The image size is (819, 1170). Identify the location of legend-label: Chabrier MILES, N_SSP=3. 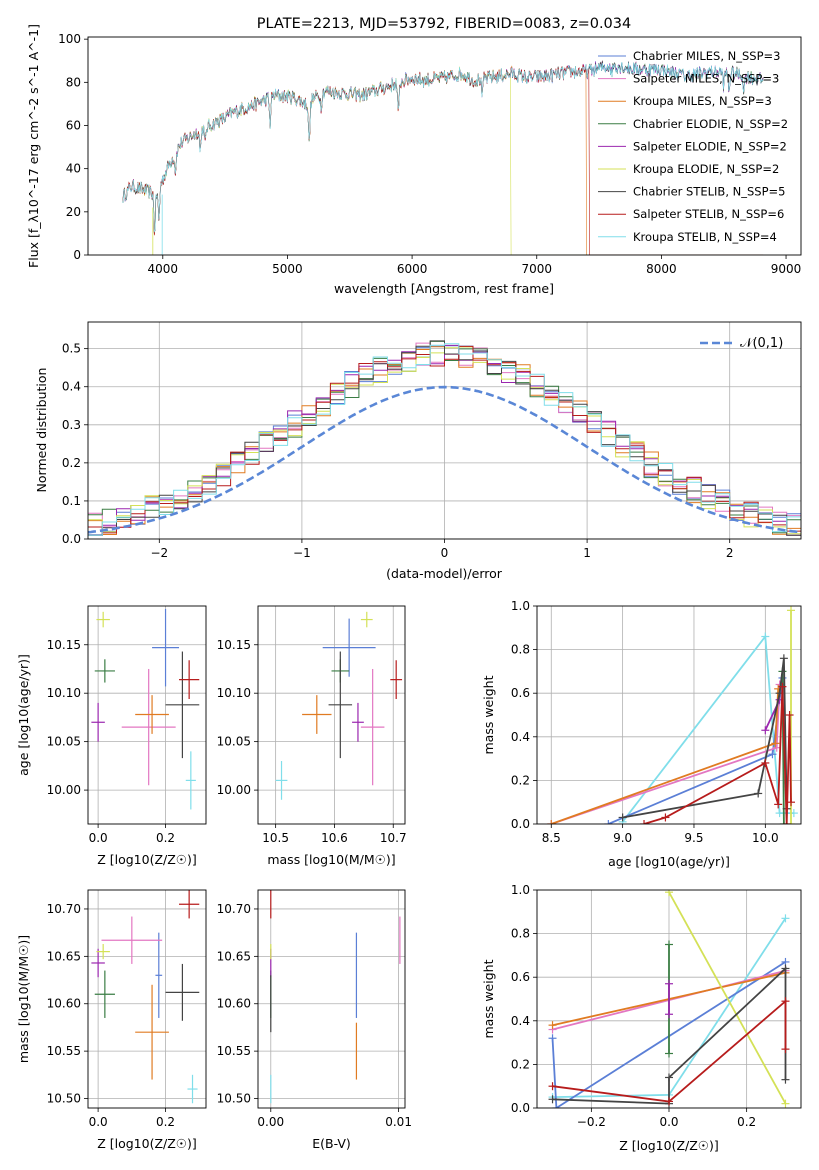
(706, 56).